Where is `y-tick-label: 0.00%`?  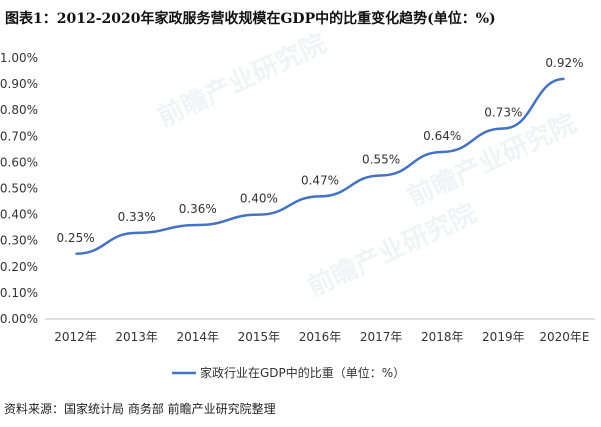 y-tick-label: 0.00% is located at coordinates (19, 319).